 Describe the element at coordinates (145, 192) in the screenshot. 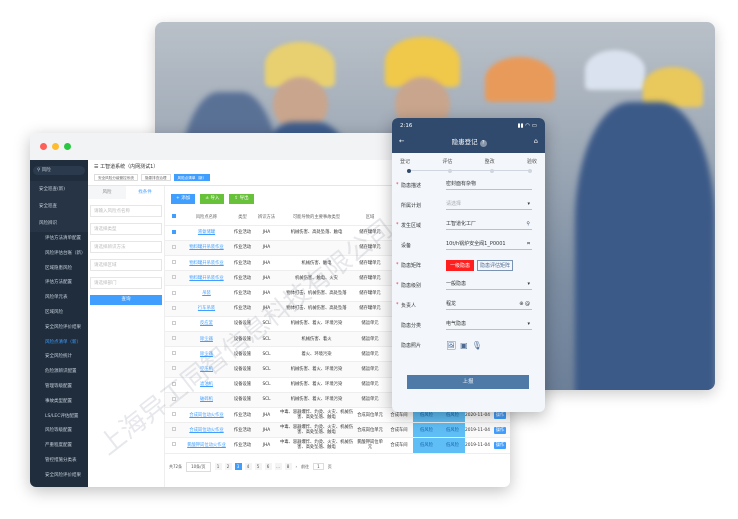

I see `filter-tab-active: 找条件` at that location.